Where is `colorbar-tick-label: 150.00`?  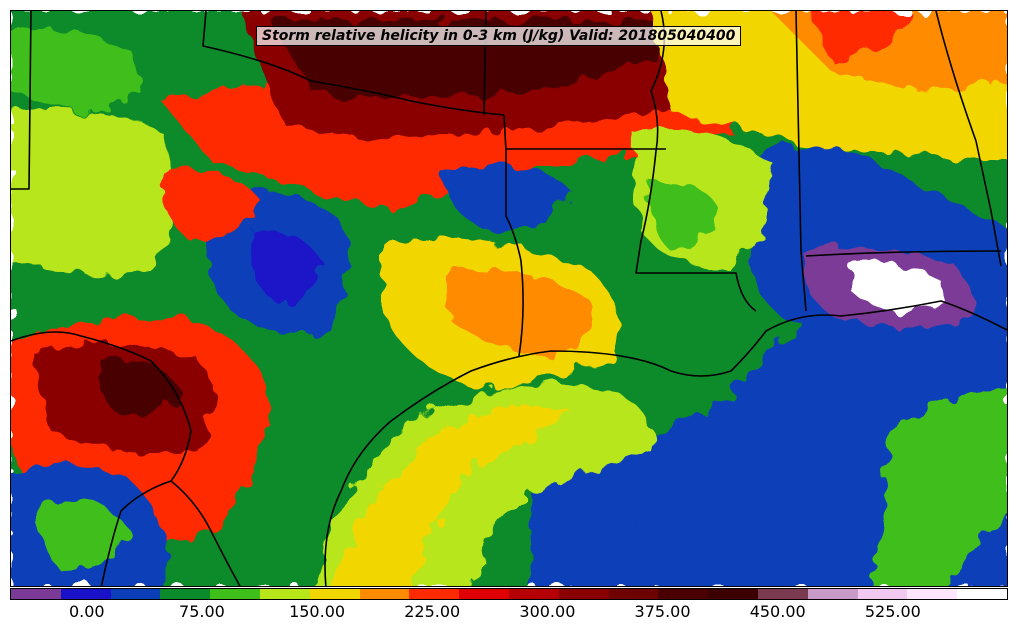
colorbar-tick-label: 150.00 is located at coordinates (317, 611).